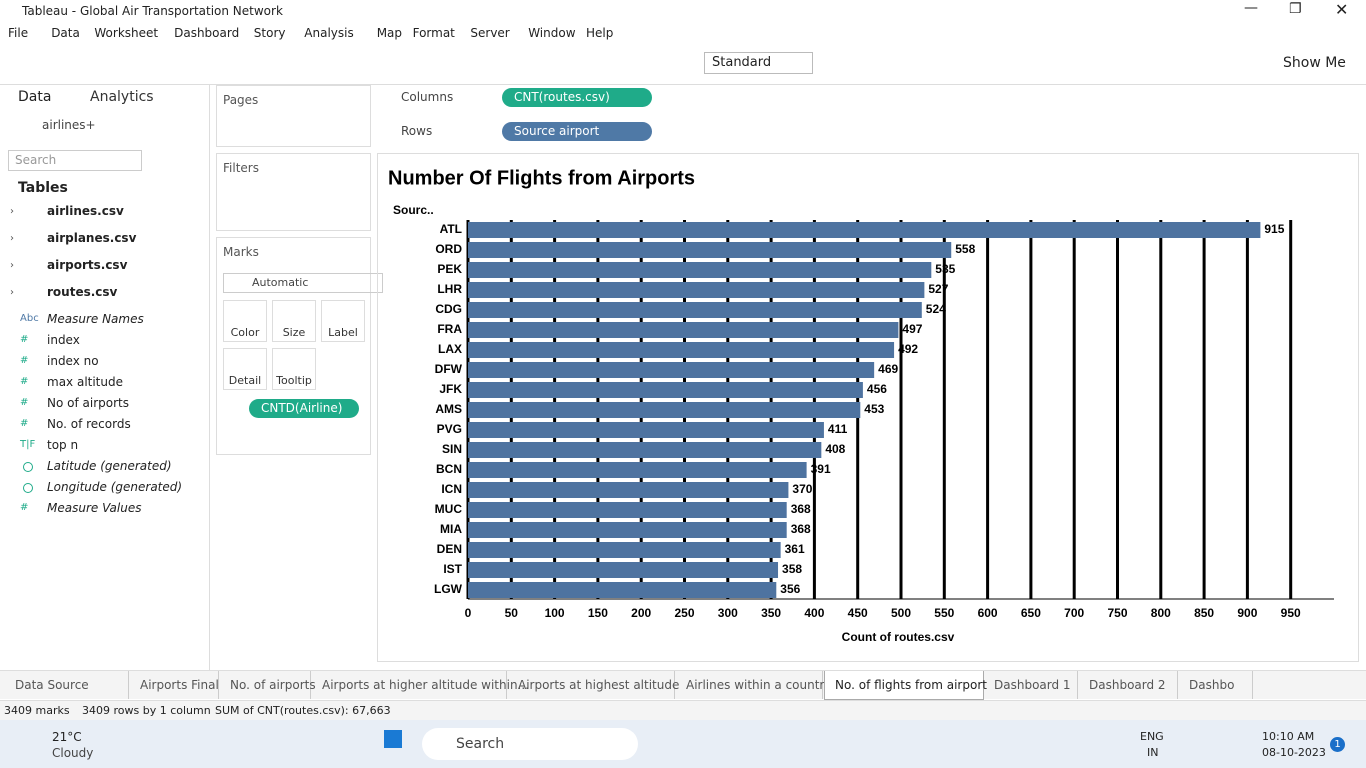 The image size is (1366, 768). What do you see at coordinates (1337, 744) in the screenshot?
I see `notification-badge: 1` at bounding box center [1337, 744].